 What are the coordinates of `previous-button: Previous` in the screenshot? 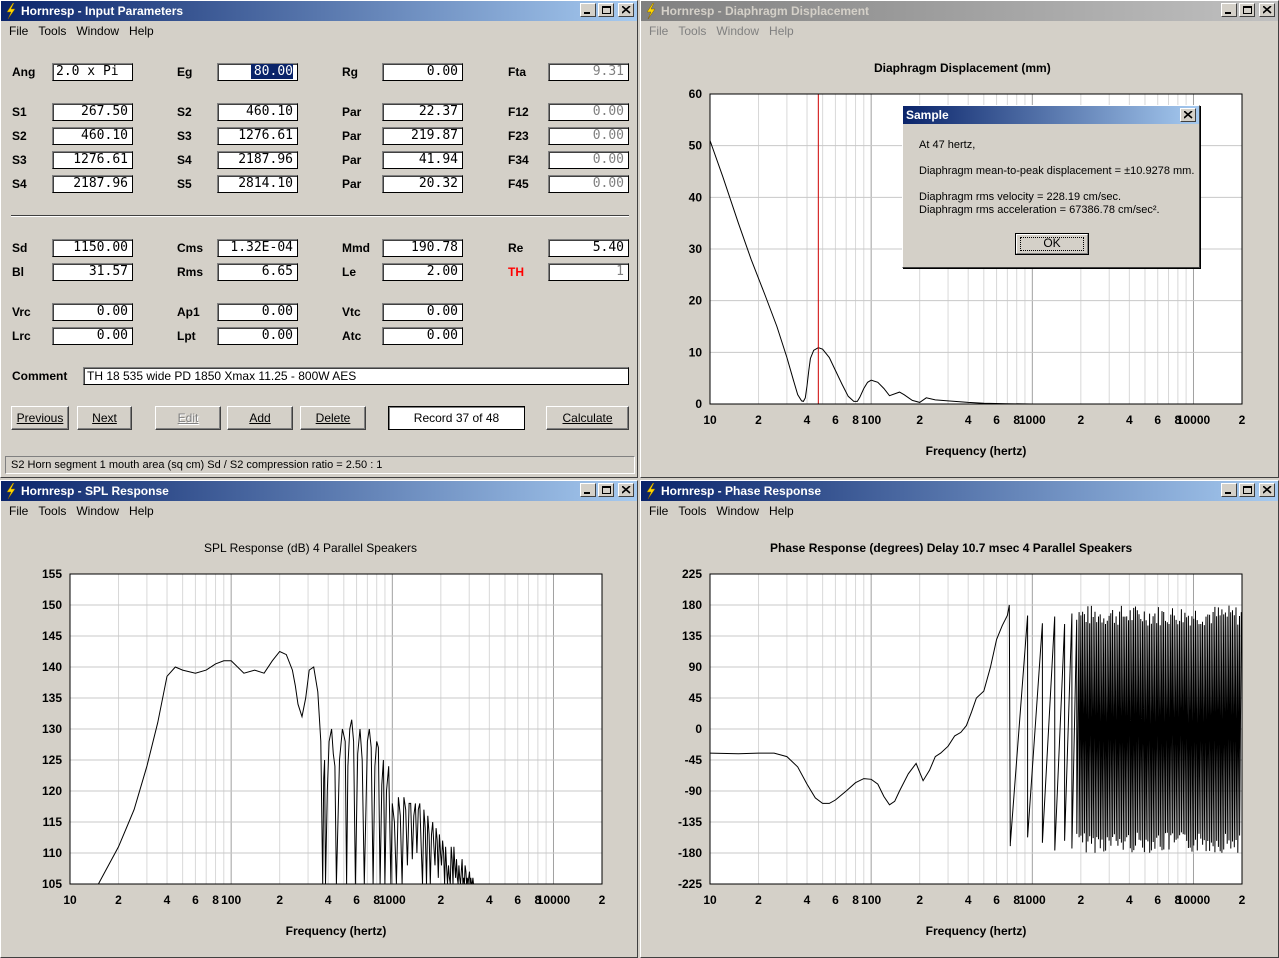 It's located at (40, 418).